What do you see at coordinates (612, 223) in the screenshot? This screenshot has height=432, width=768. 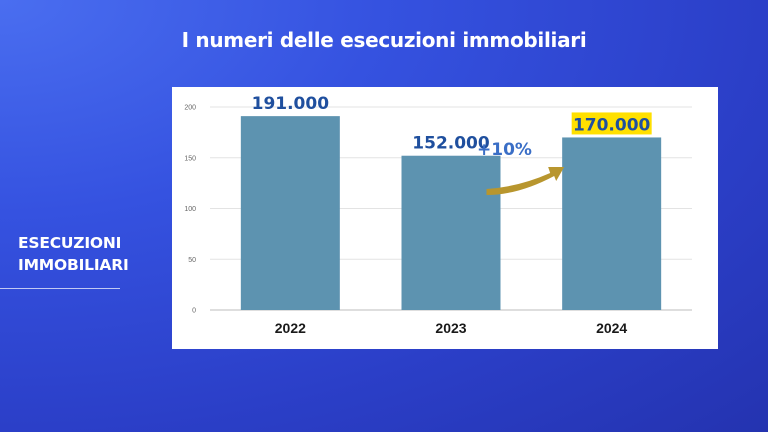 I see `bar-2024` at bounding box center [612, 223].